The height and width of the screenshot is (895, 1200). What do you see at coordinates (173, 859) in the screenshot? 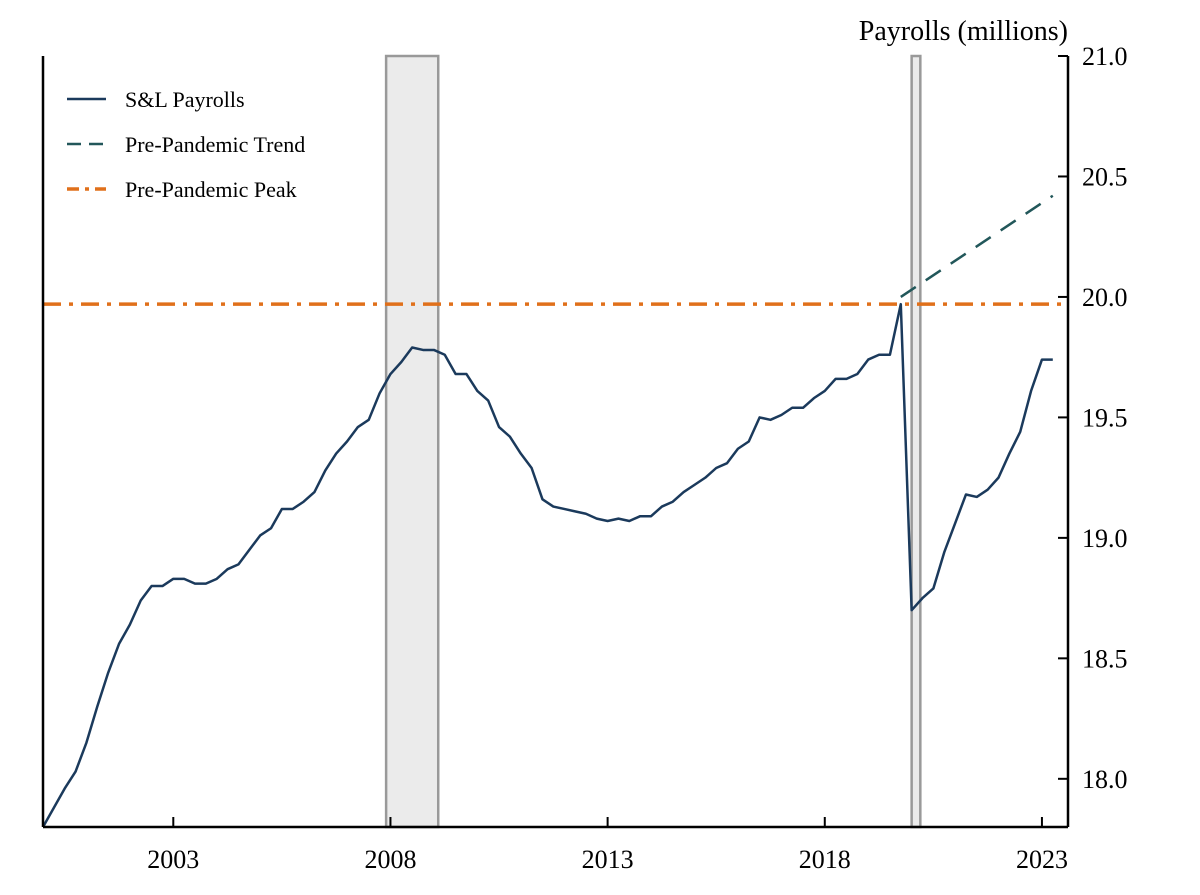
I see `x-tick-label: 2003` at bounding box center [173, 859].